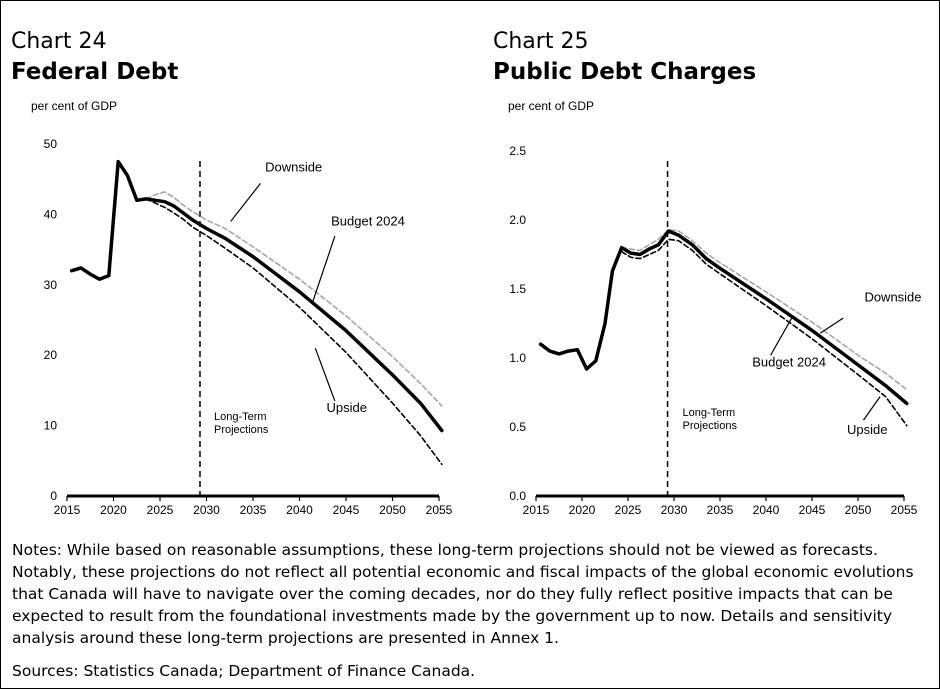 This screenshot has height=689, width=940. I want to click on y-tick-label: 0.0, so click(517, 496).